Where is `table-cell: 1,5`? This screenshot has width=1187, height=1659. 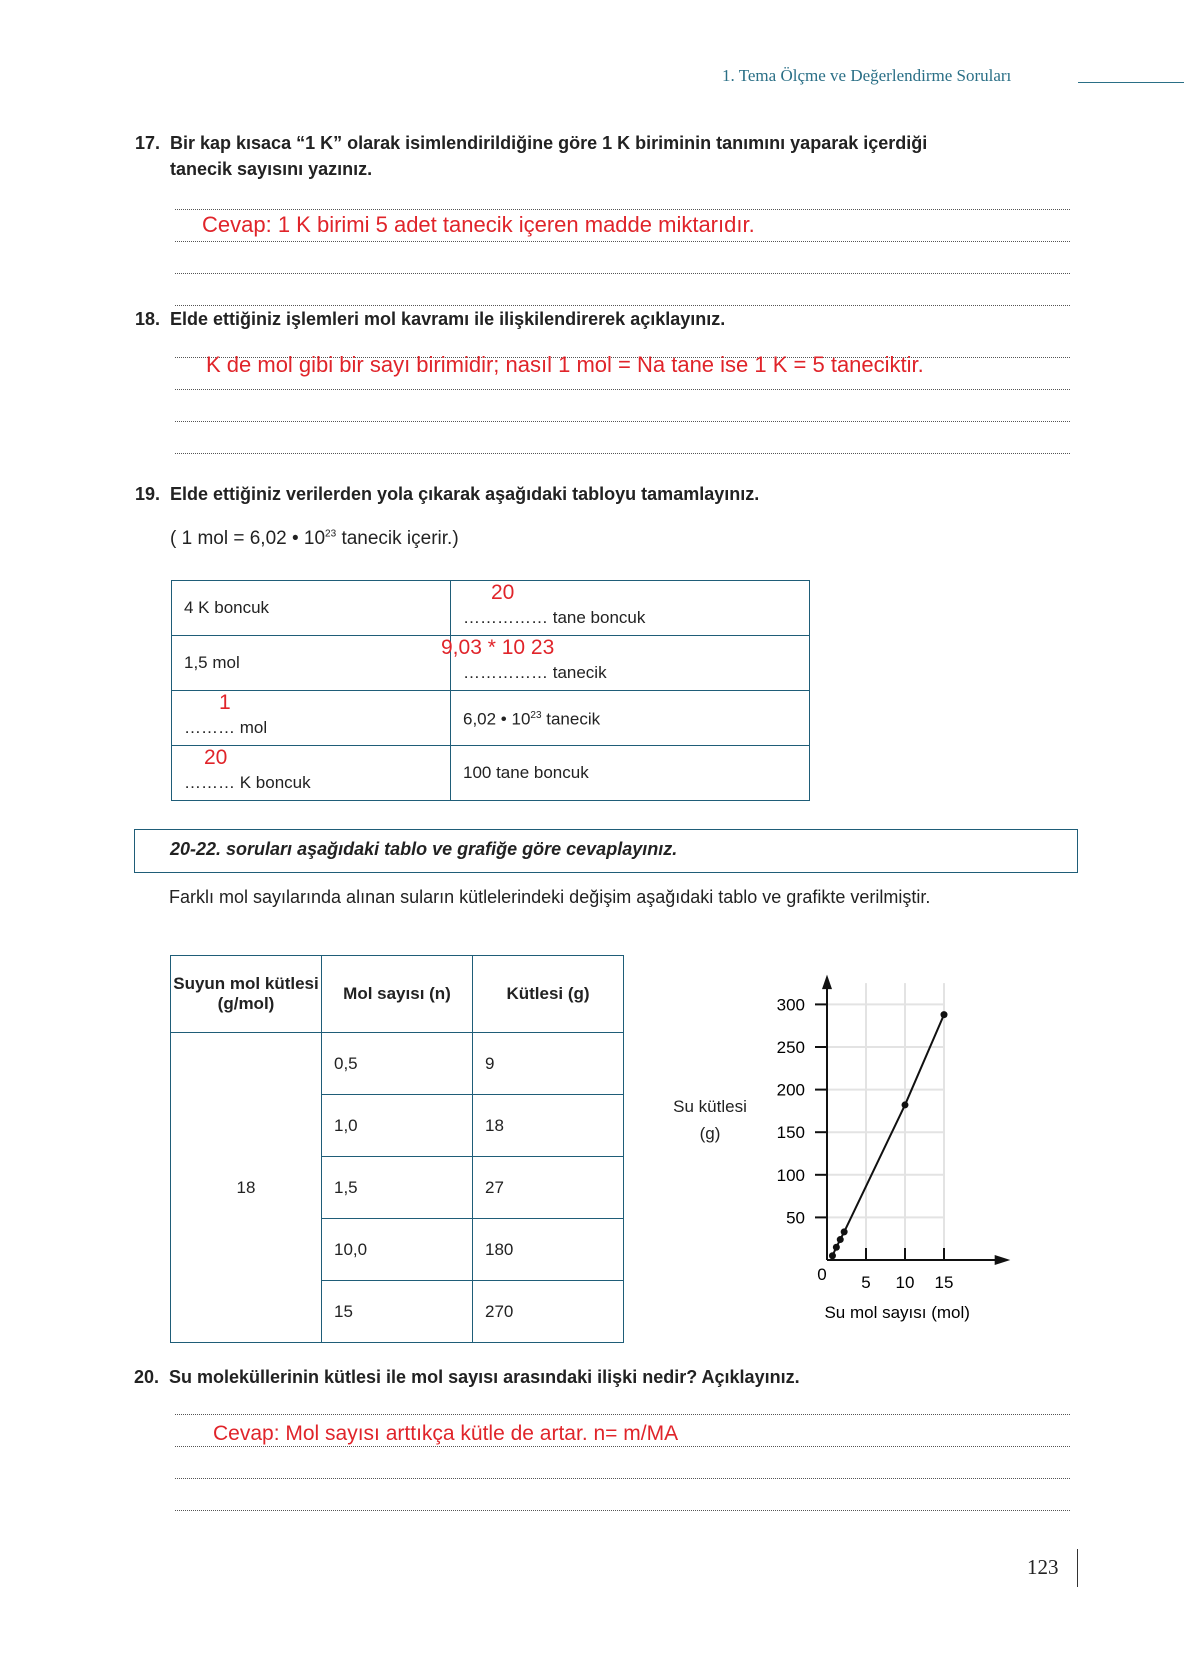 table-cell: 1,5 is located at coordinates (397, 1187).